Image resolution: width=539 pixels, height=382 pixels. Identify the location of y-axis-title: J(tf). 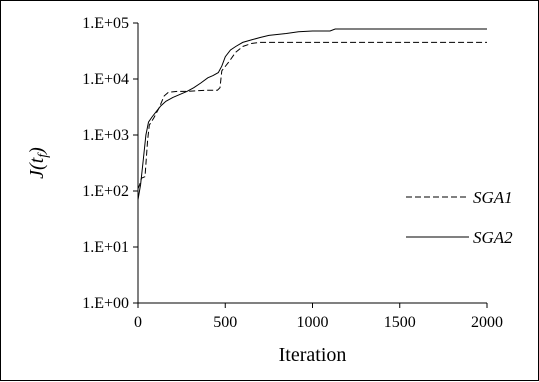
(38, 163).